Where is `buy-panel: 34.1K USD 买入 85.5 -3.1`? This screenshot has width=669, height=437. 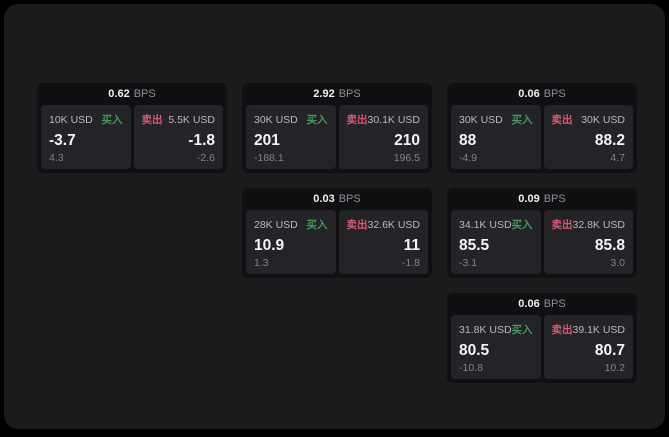
buy-panel: 34.1K USD 买入 85.5 -3.1 is located at coordinates (496, 242).